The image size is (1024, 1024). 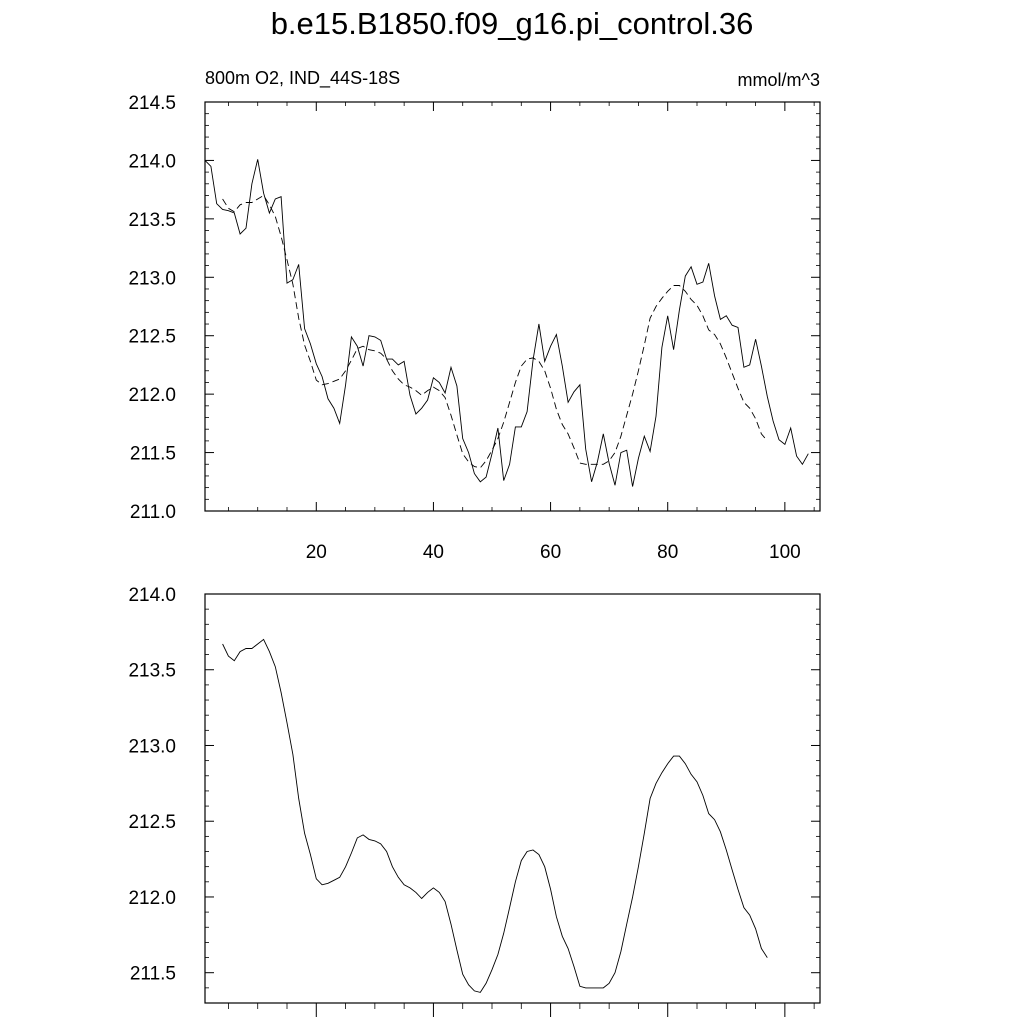 I want to click on chart-0-x-tick-label: 80, so click(x=667, y=552).